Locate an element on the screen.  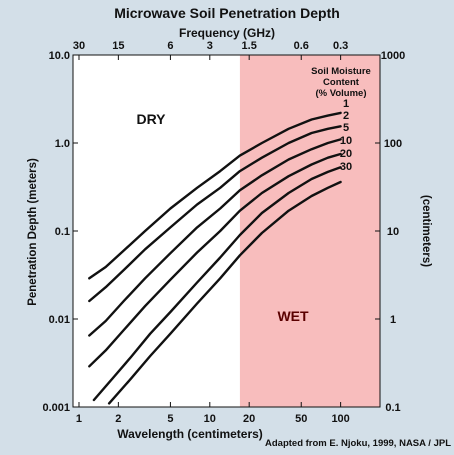
legend-title-line: Content is located at coordinates (341, 82).